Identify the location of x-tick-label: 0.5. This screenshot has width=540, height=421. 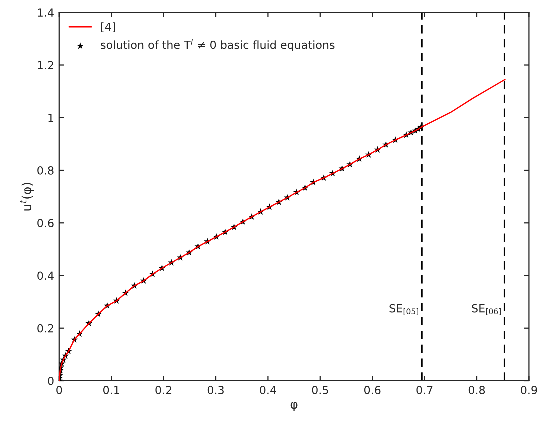
(320, 390).